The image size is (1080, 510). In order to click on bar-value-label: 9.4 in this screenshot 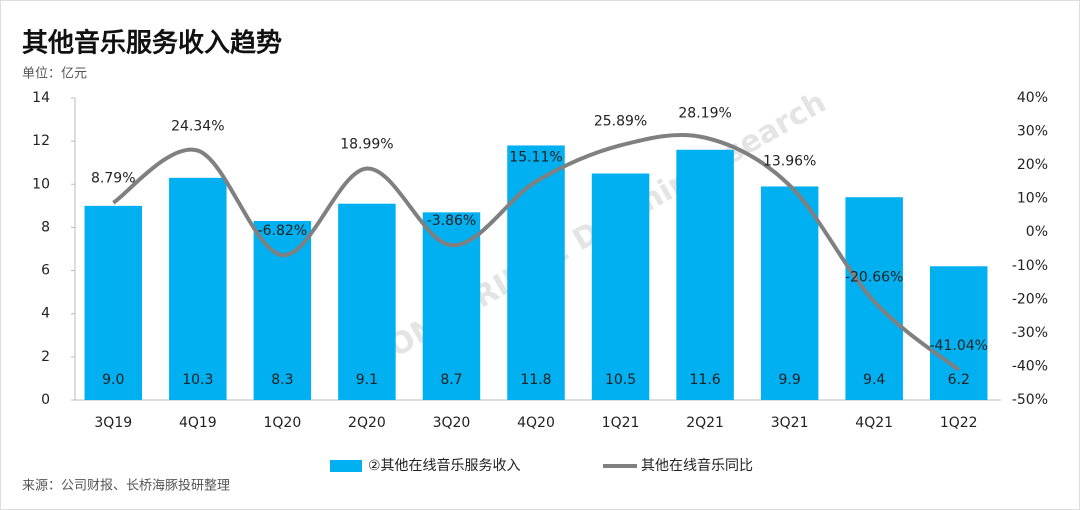, I will do `click(874, 380)`.